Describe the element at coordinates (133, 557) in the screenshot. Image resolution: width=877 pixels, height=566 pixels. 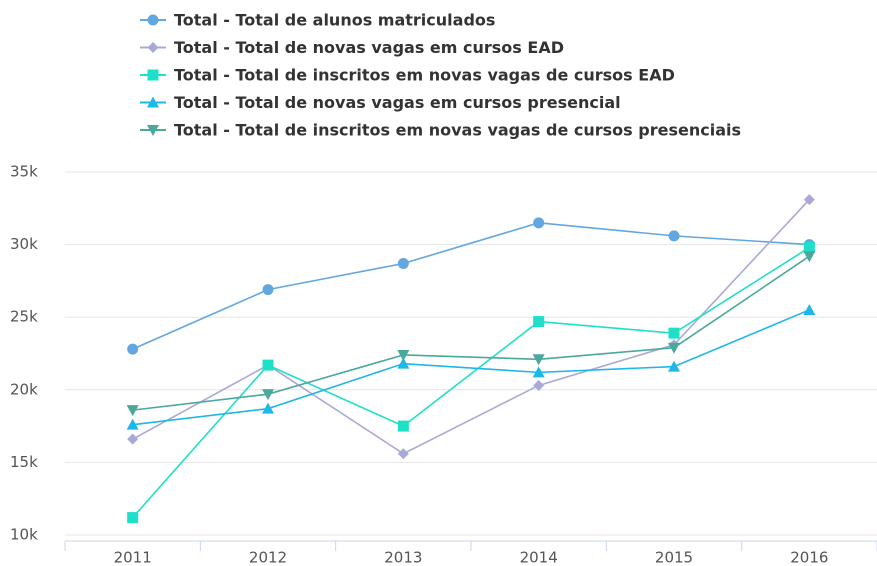
I see `x-tick-label: 2011` at that location.